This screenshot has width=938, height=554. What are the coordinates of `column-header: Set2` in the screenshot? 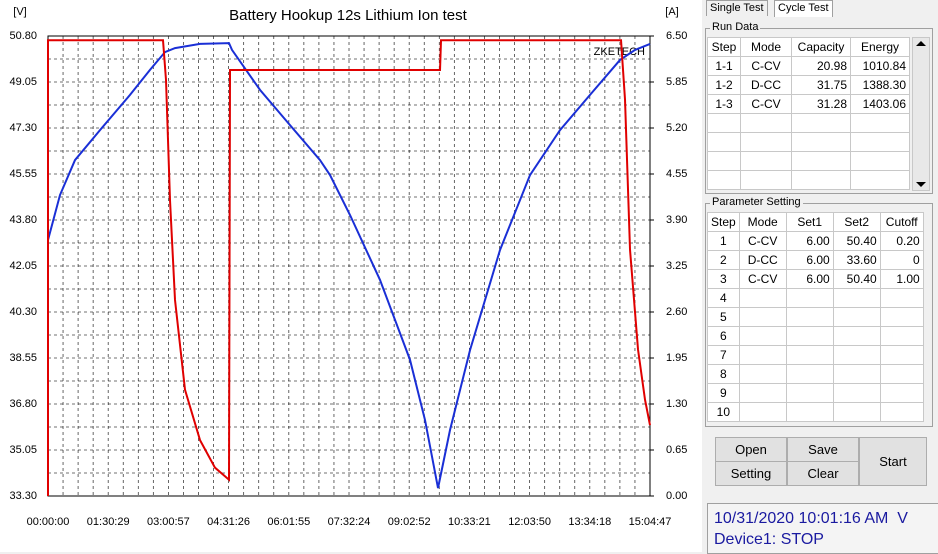 It's located at (856, 222).